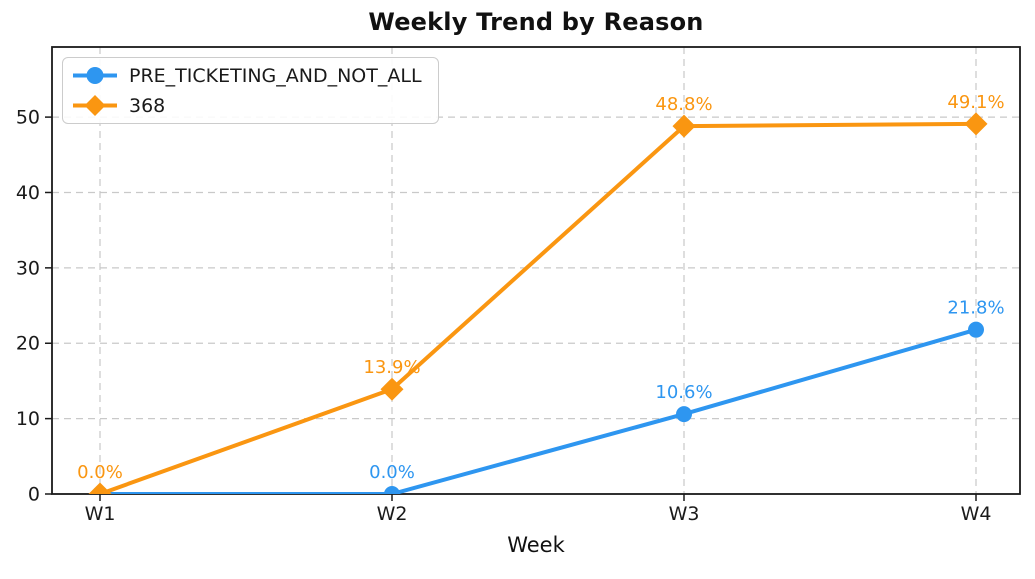 Image resolution: width=1035 pixels, height=579 pixels. Describe the element at coordinates (391, 367) in the screenshot. I see `point-label: 13.9%` at that location.